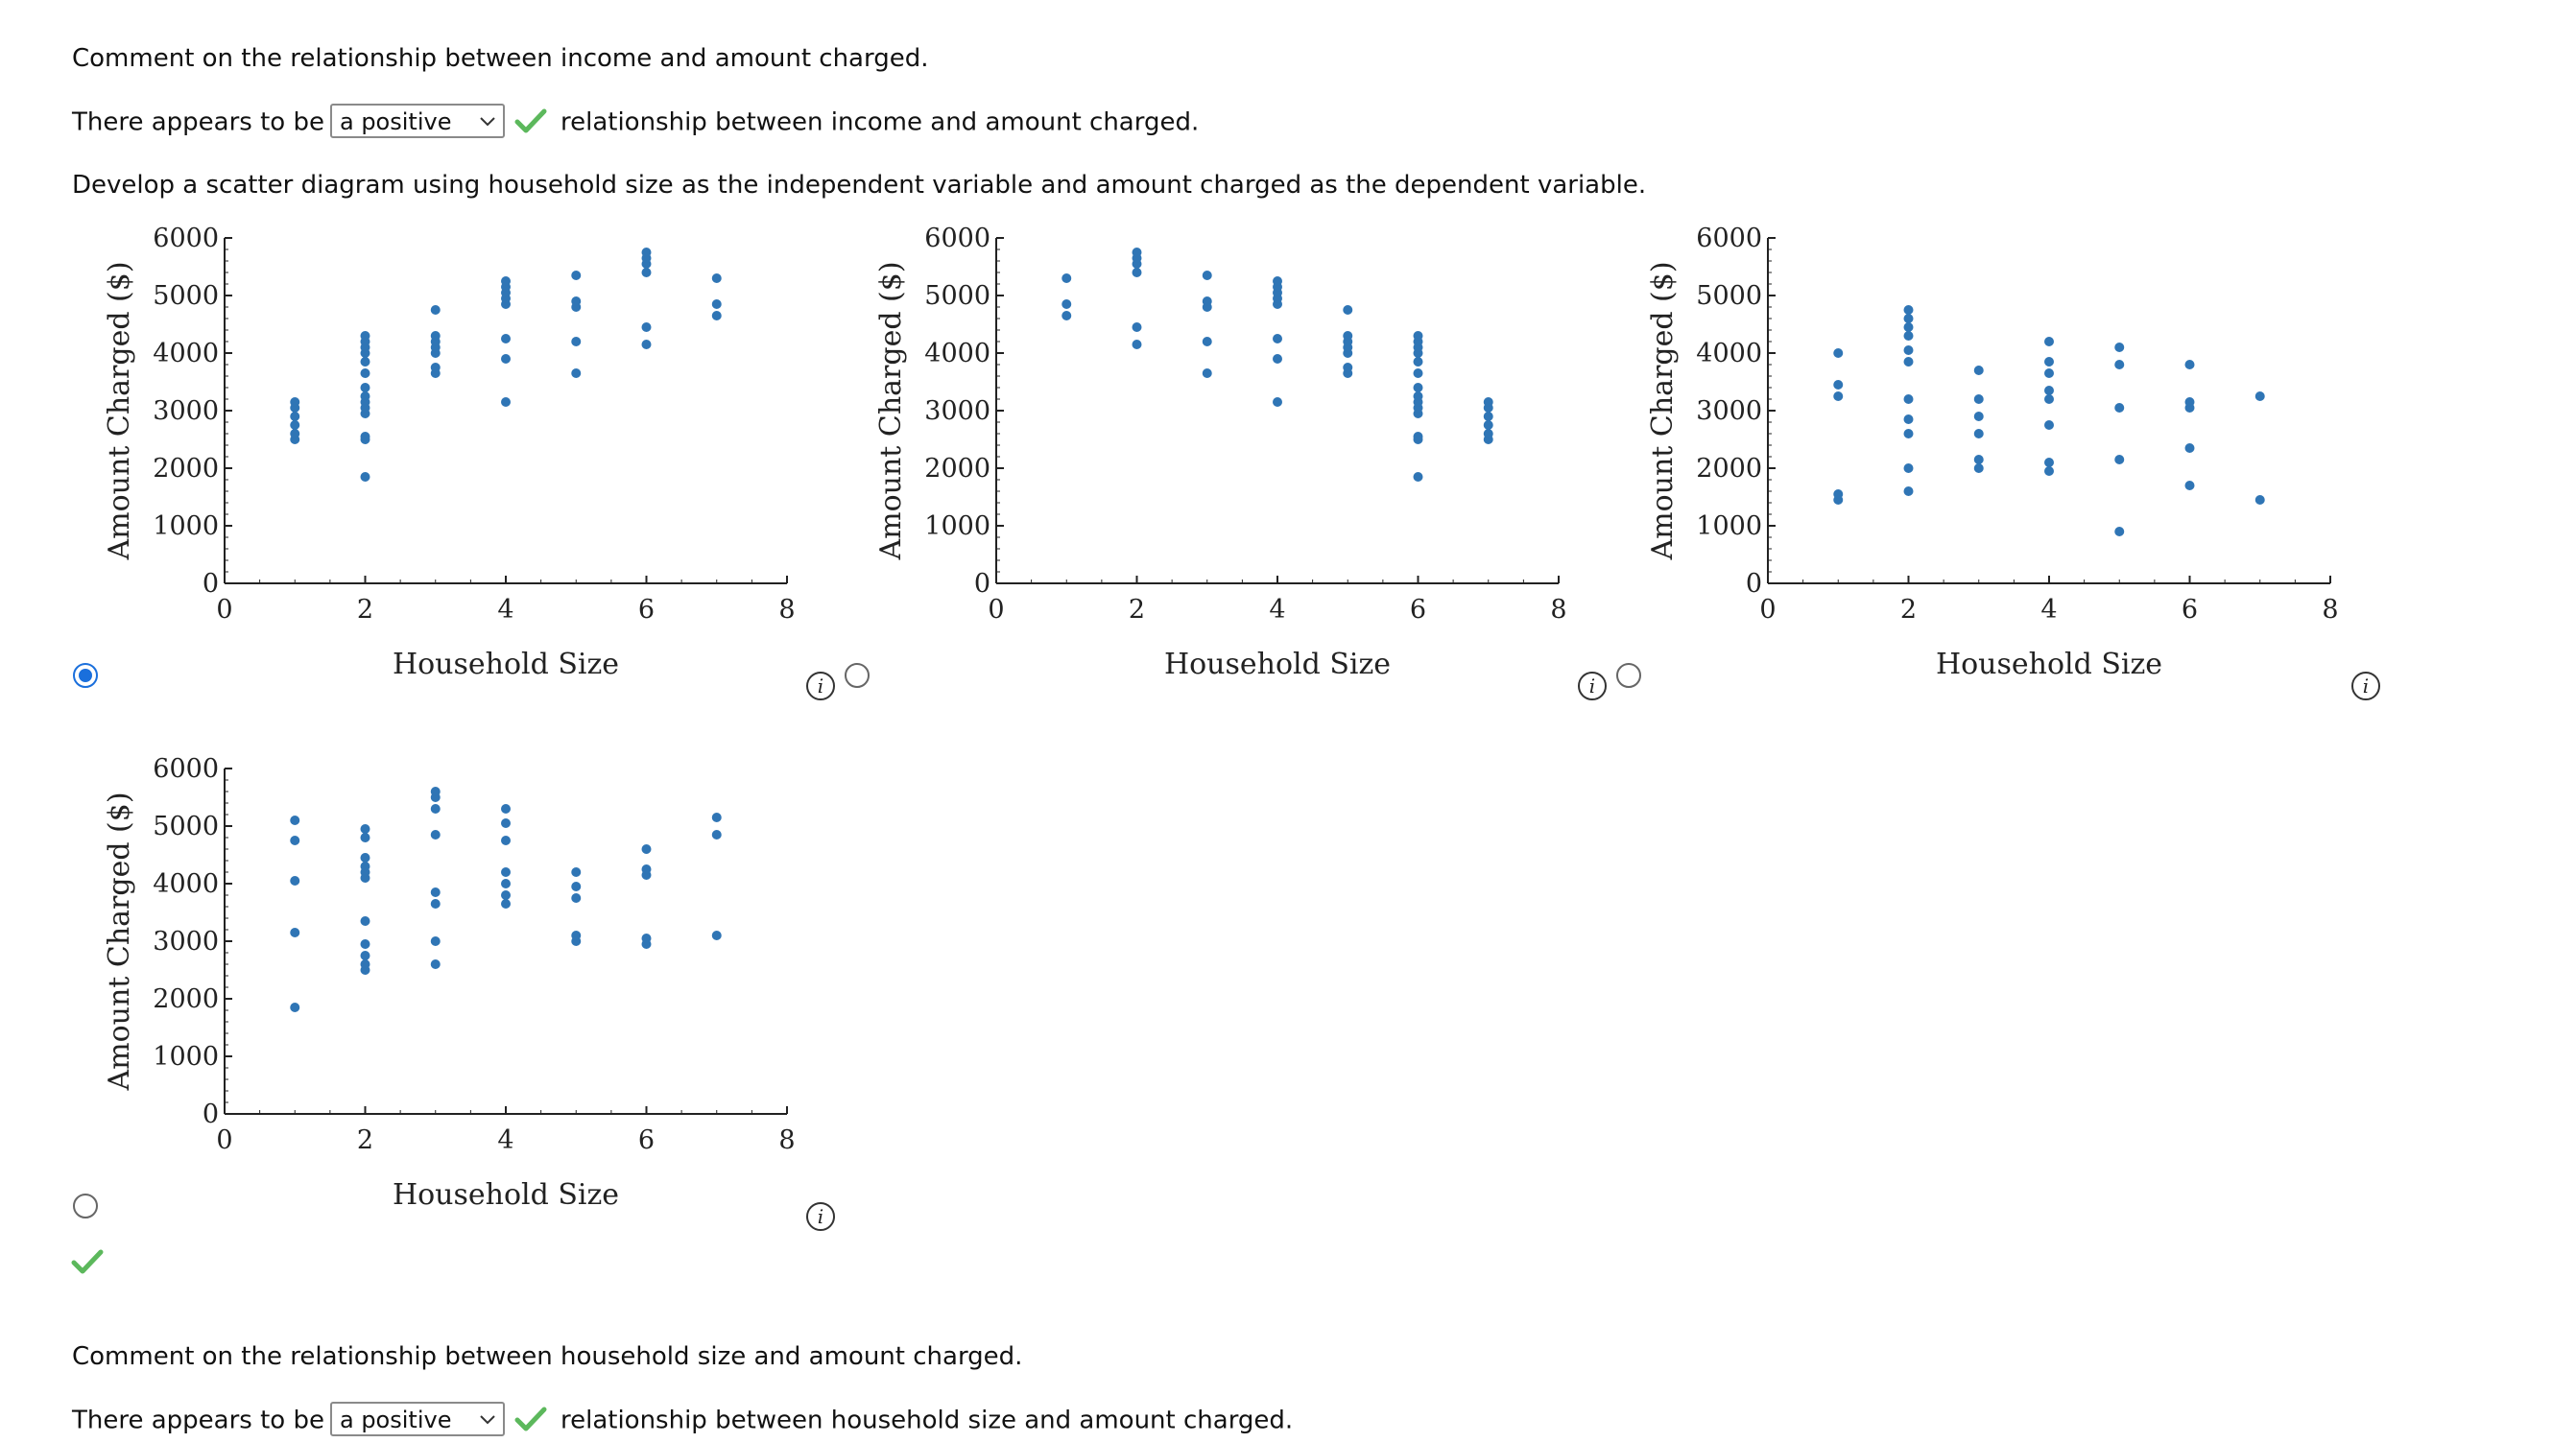  I want to click on y-tick-label: 5000, so click(957, 296).